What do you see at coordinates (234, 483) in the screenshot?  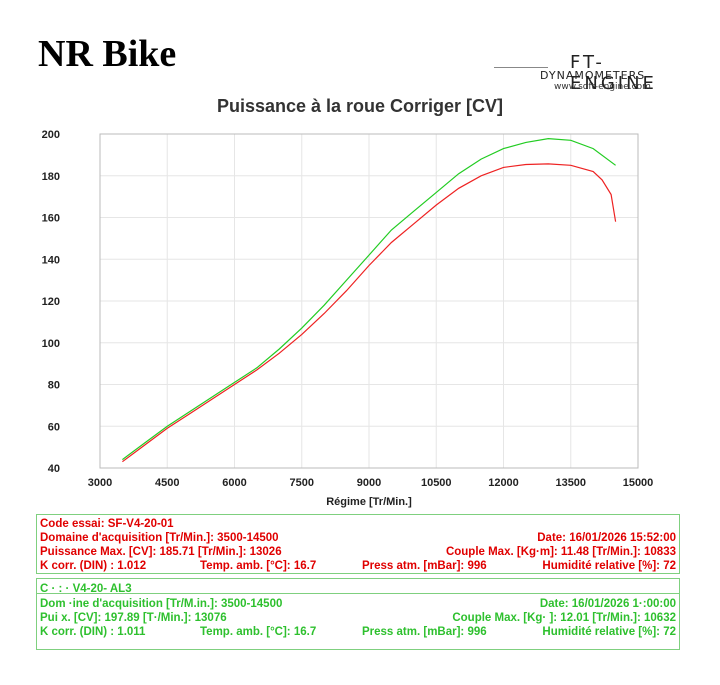 I see `x-tick-label: 6000` at bounding box center [234, 483].